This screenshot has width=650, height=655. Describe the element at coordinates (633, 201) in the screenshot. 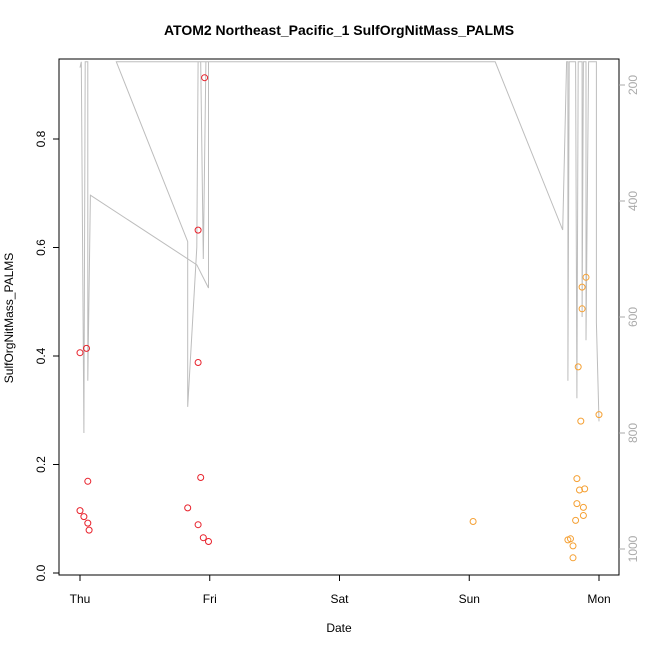

I see `y2-tick-label-400: 400` at that location.